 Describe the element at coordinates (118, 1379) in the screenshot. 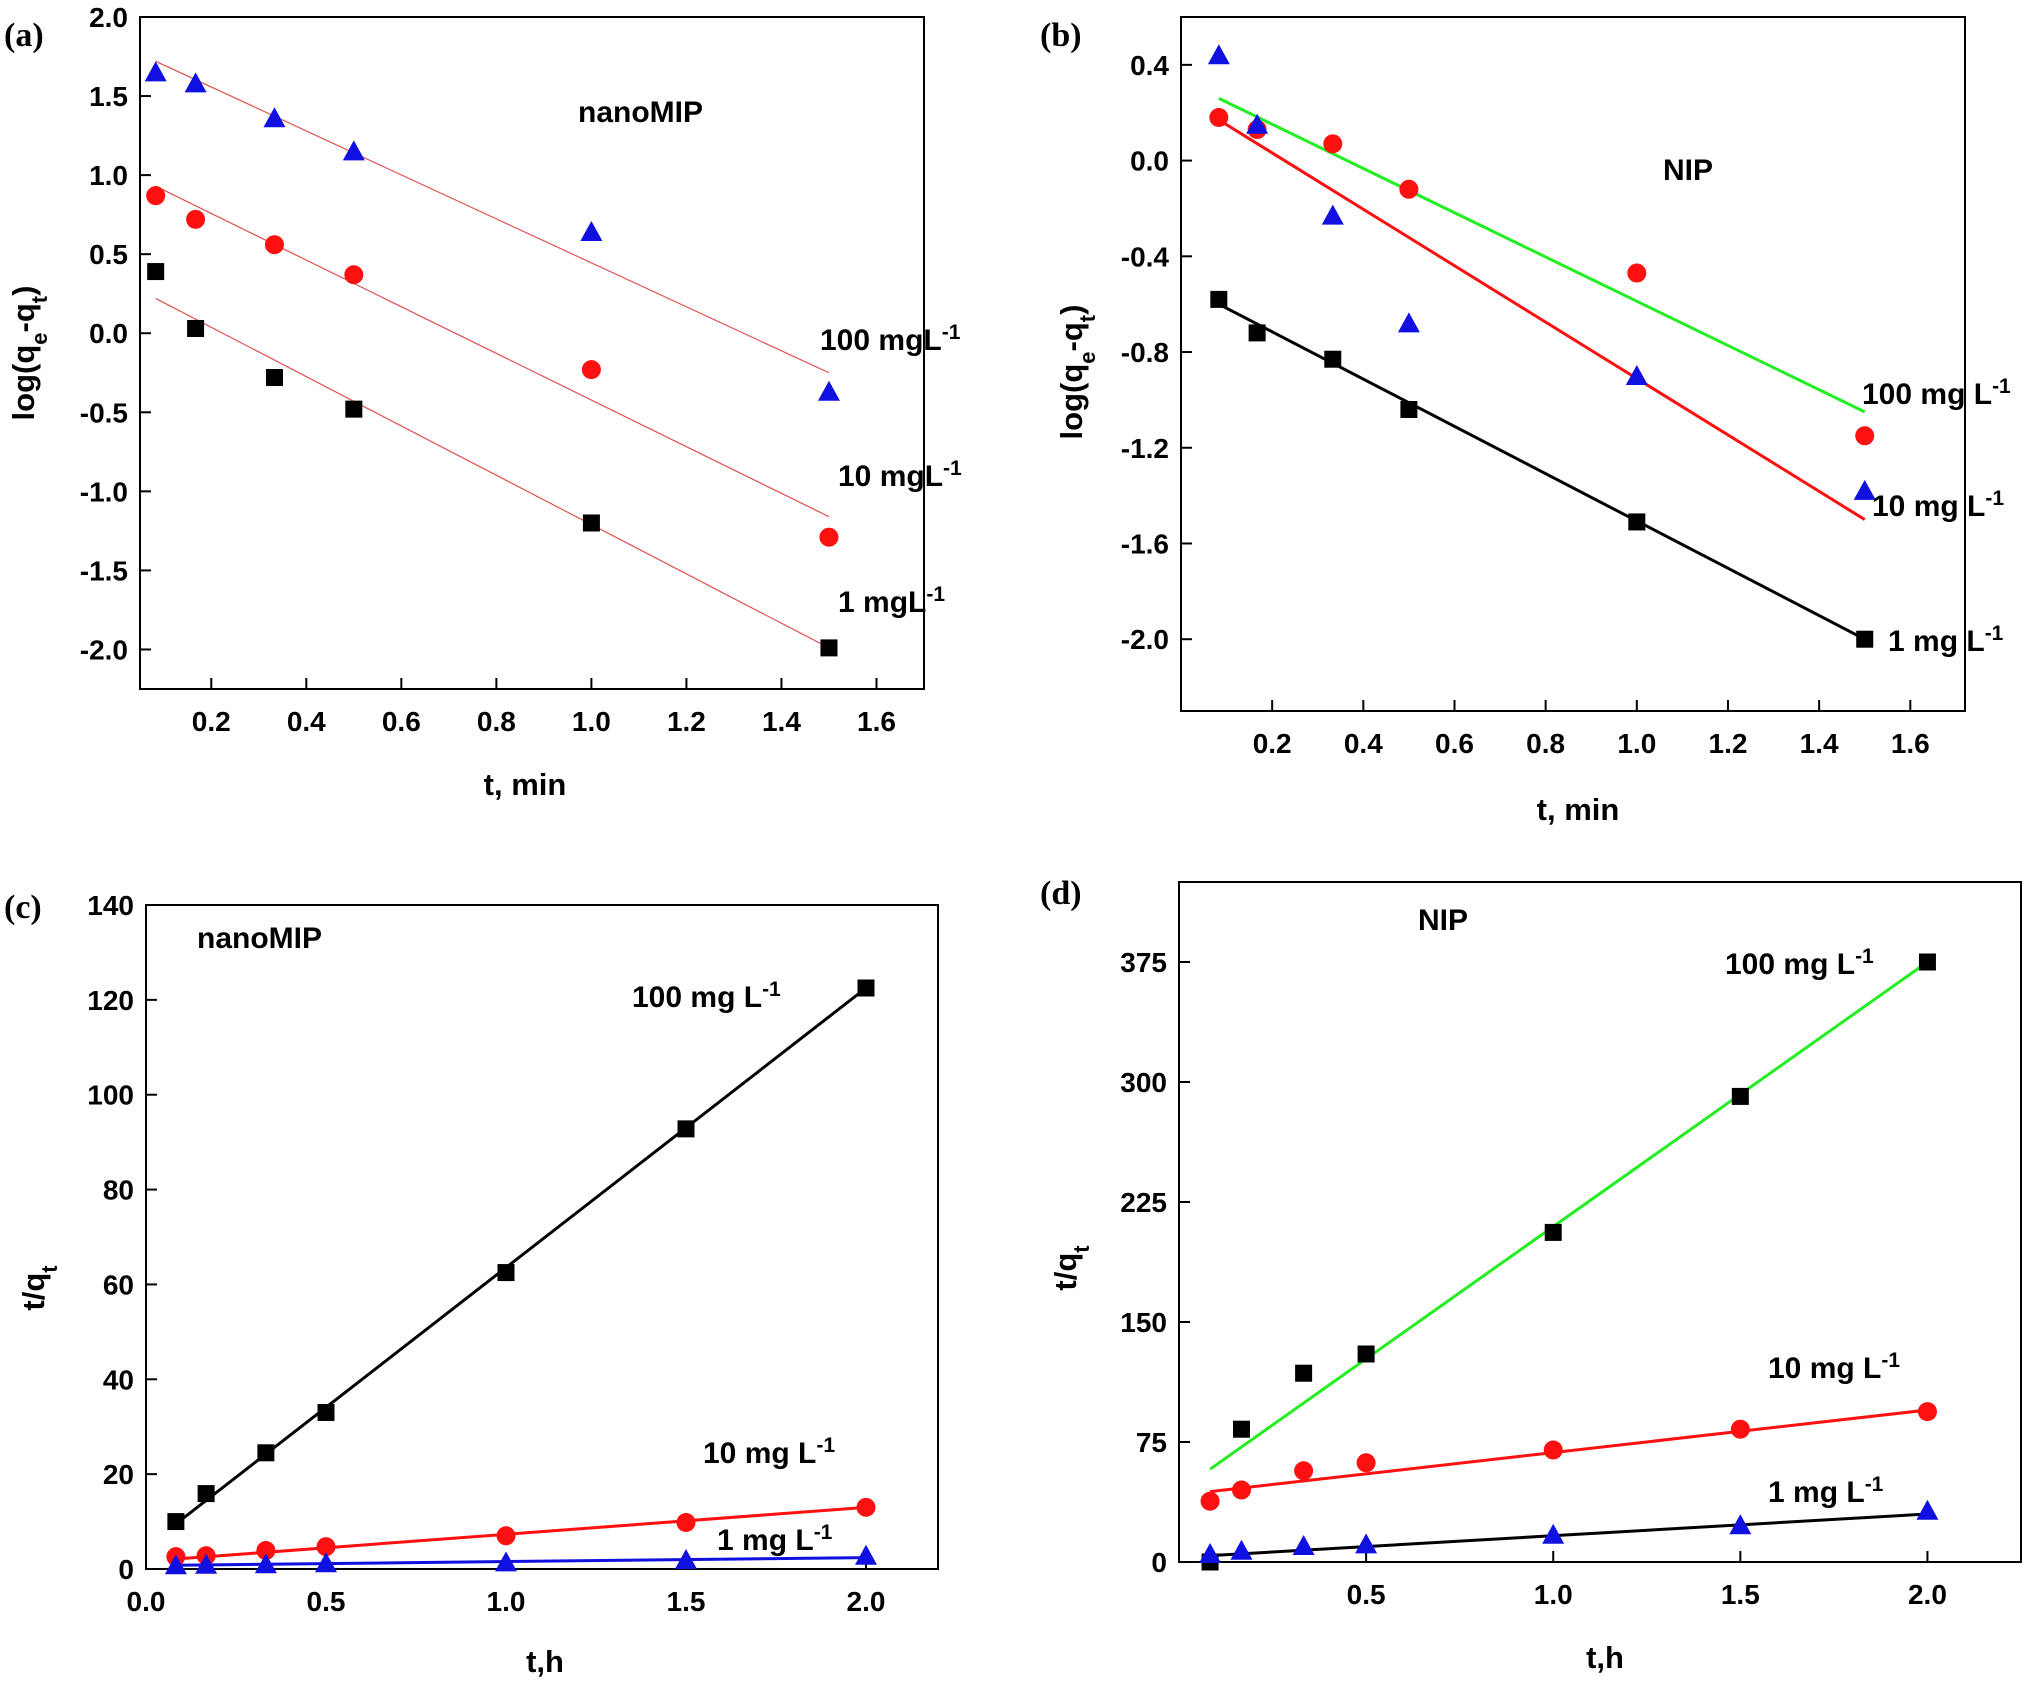

I see `y-tick-label: 40` at that location.